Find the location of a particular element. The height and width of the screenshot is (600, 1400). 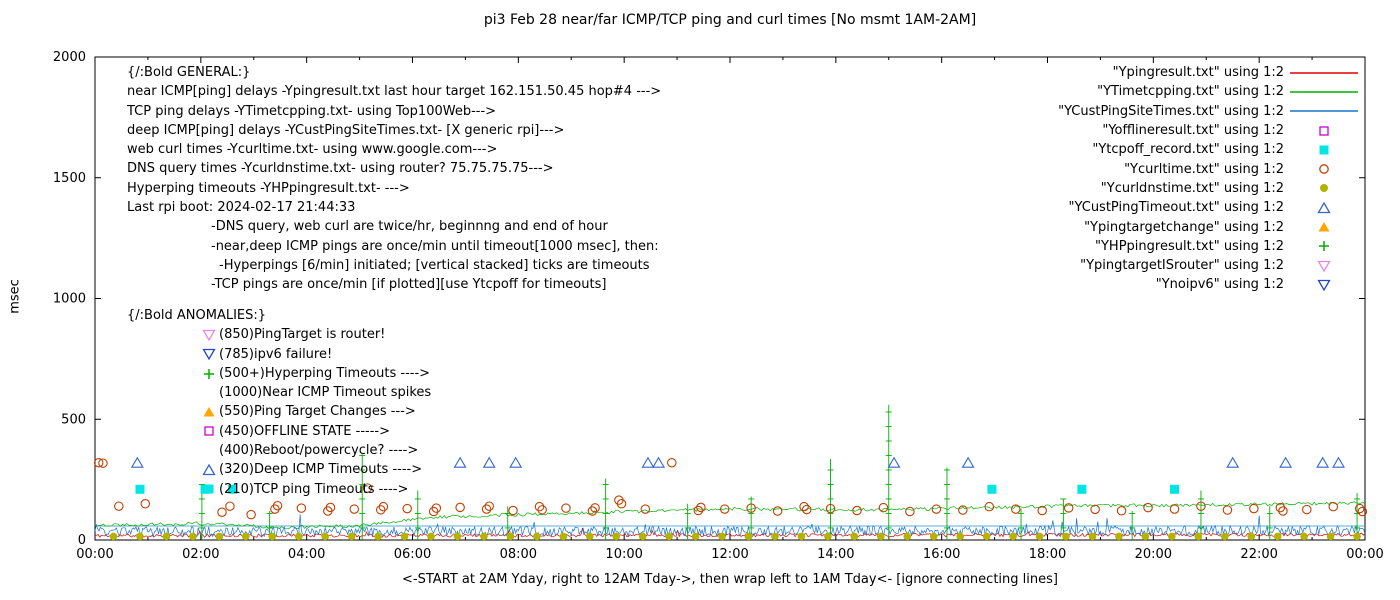

anomaly-line-text: (400)Reboot/powercycle? ----> is located at coordinates (319, 451).